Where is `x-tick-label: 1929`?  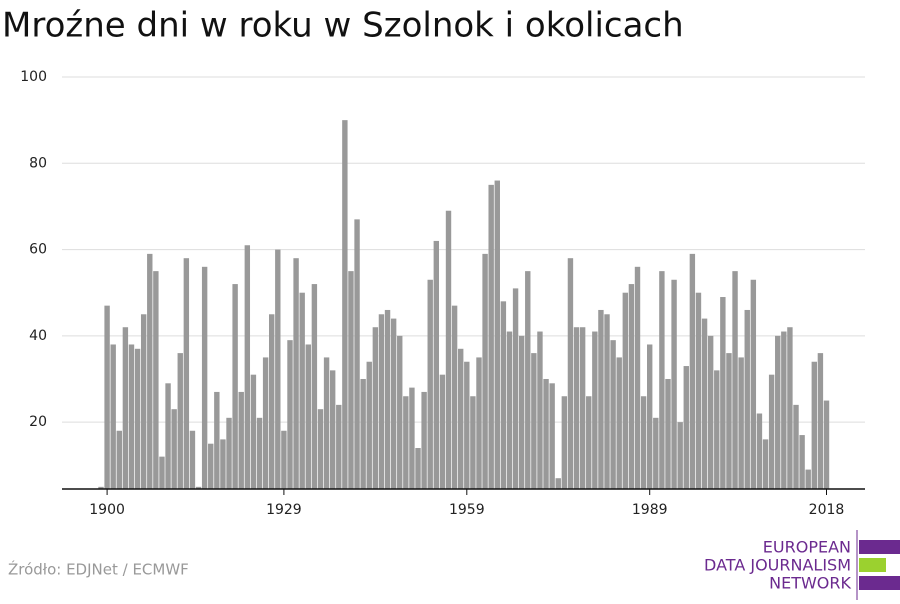
x-tick-label: 1929 is located at coordinates (284, 510).